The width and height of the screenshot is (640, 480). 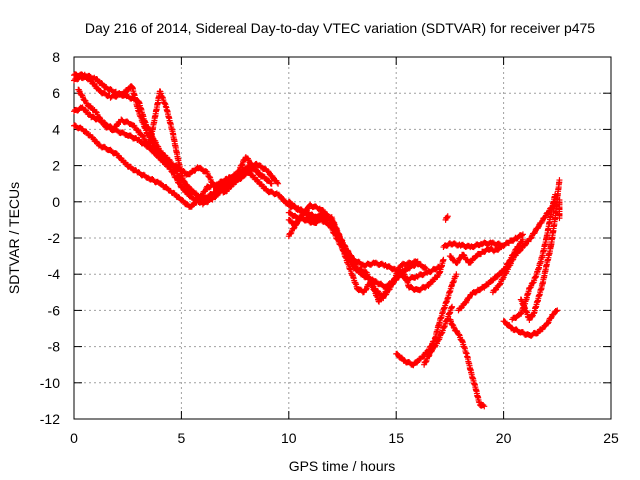 What do you see at coordinates (611, 438) in the screenshot?
I see `x-tick-label: 25` at bounding box center [611, 438].